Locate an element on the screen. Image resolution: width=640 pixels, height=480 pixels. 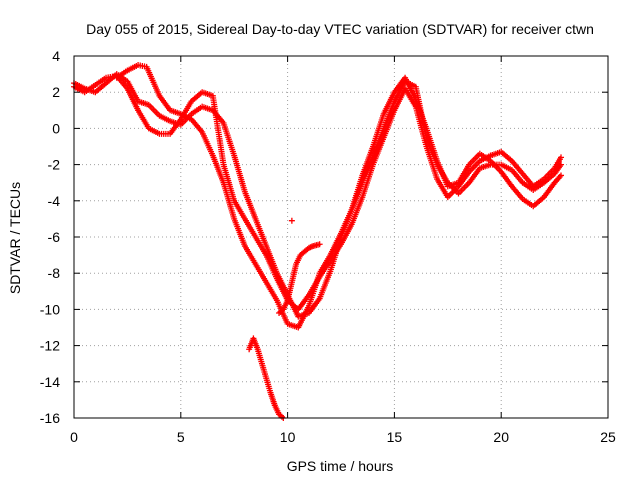
y-axis-label: SDTVAR / TECUs is located at coordinates (15, 238).